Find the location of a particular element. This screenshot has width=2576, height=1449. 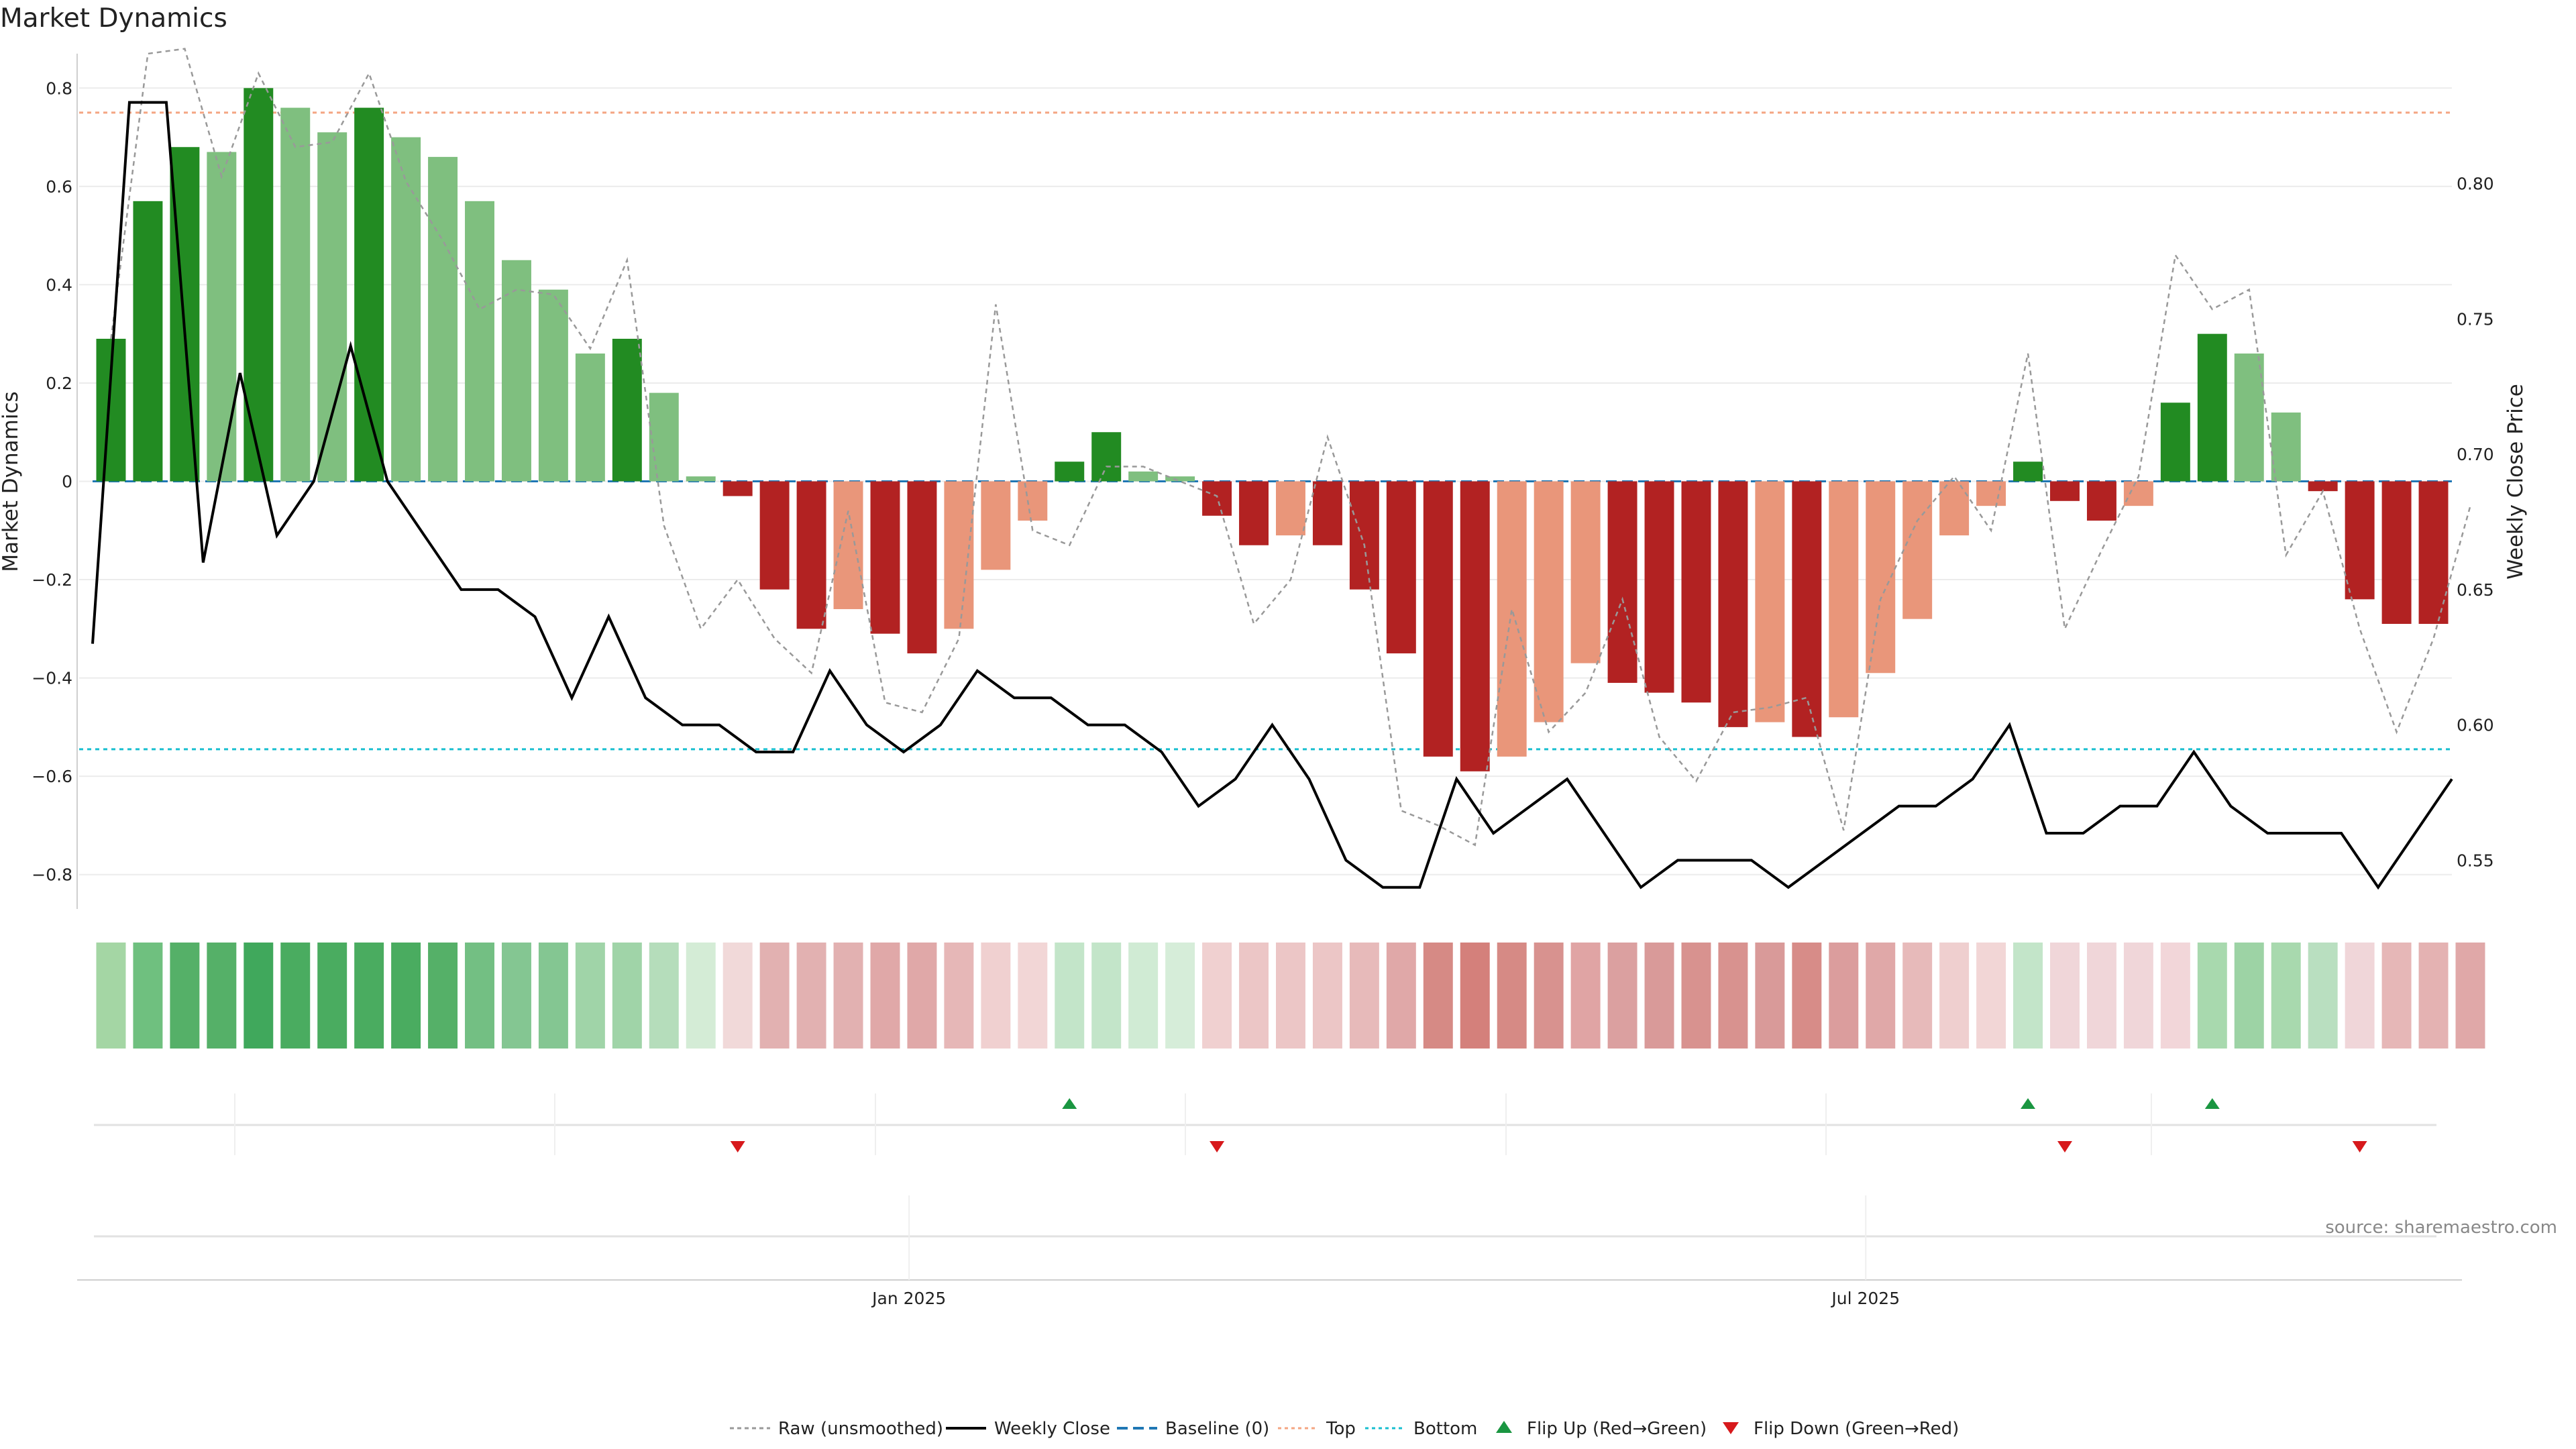

y-left-tick-label: 0.8 is located at coordinates (59, 88).